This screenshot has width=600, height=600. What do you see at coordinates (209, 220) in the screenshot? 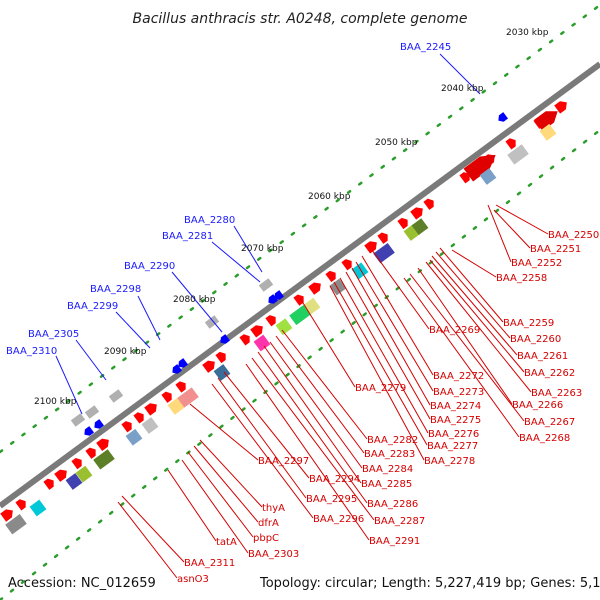
I see `gene-label: BAA_2280` at bounding box center [209, 220].